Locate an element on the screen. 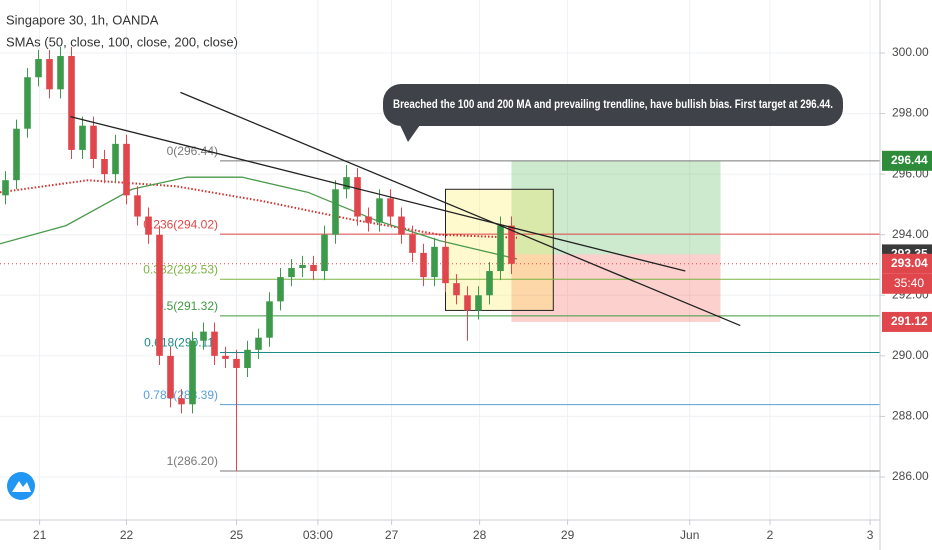  fib-label: 0(296.44) is located at coordinates (192, 151).